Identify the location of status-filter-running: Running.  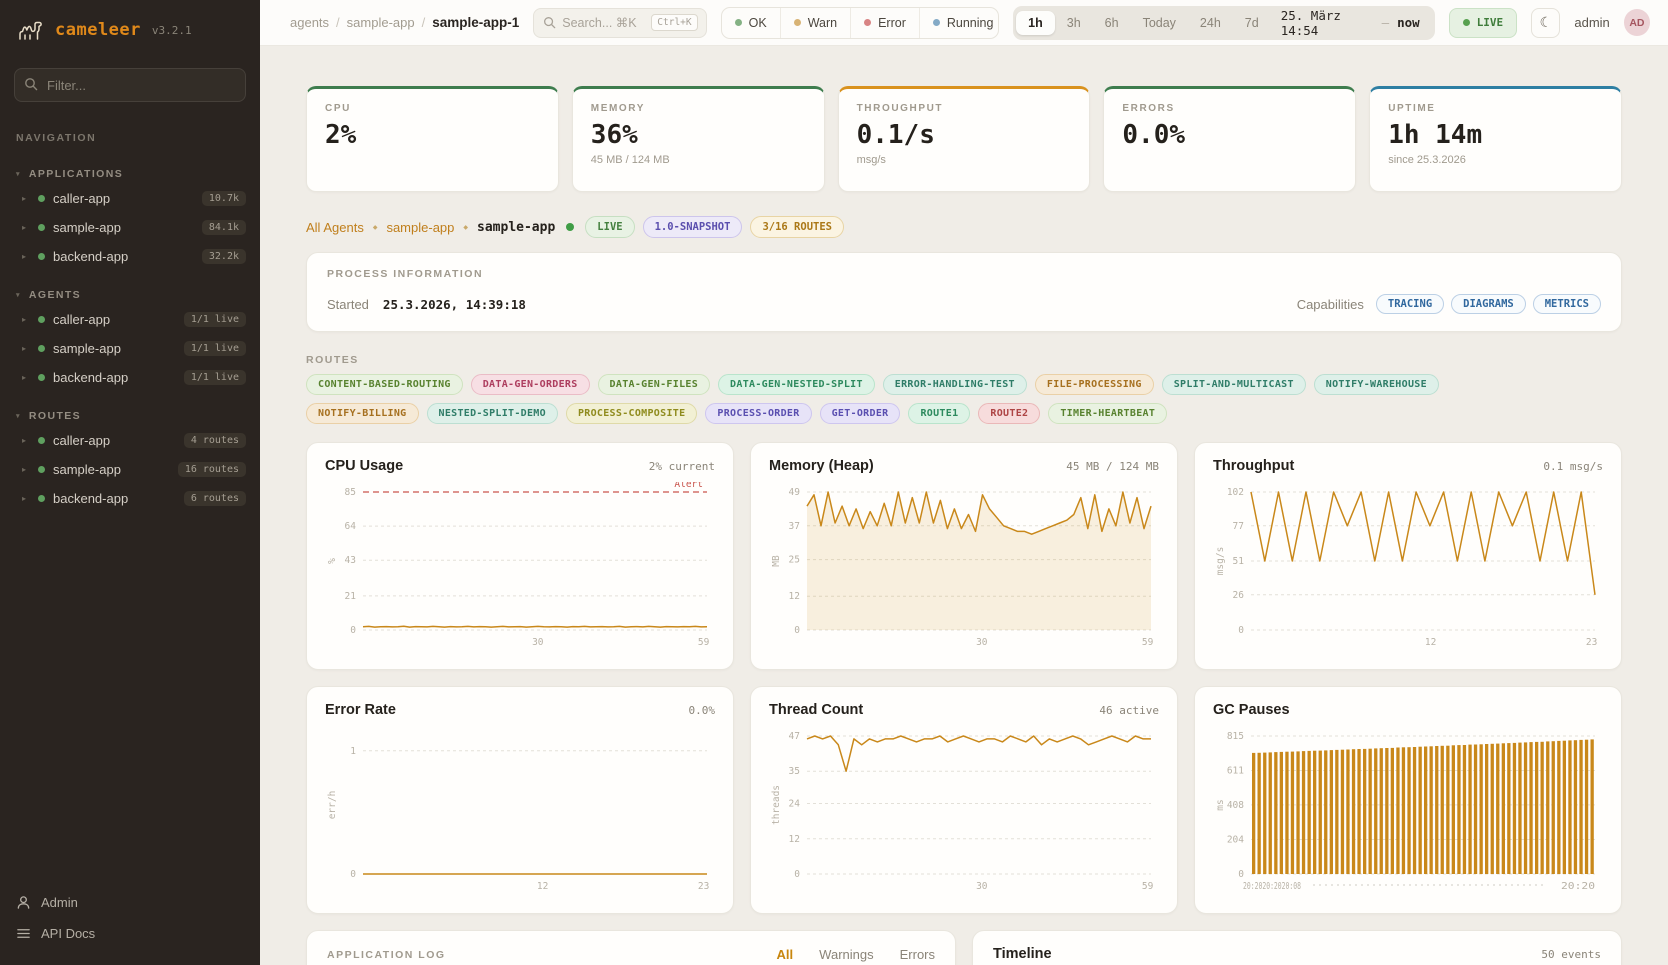
(959, 23).